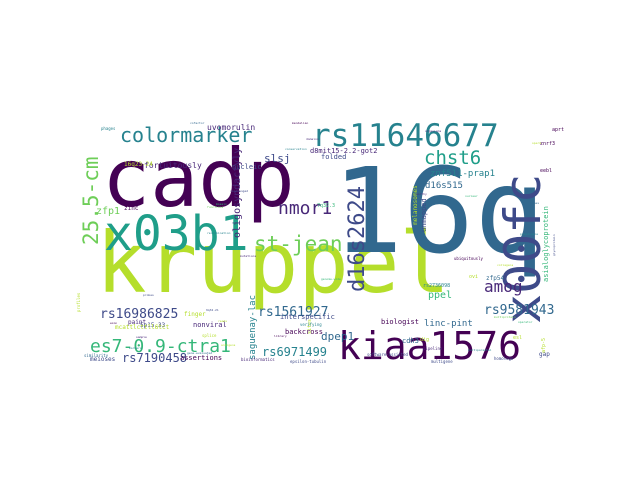 This screenshot has height=480, width=640. I want to click on word-exon: exon, so click(113, 323).